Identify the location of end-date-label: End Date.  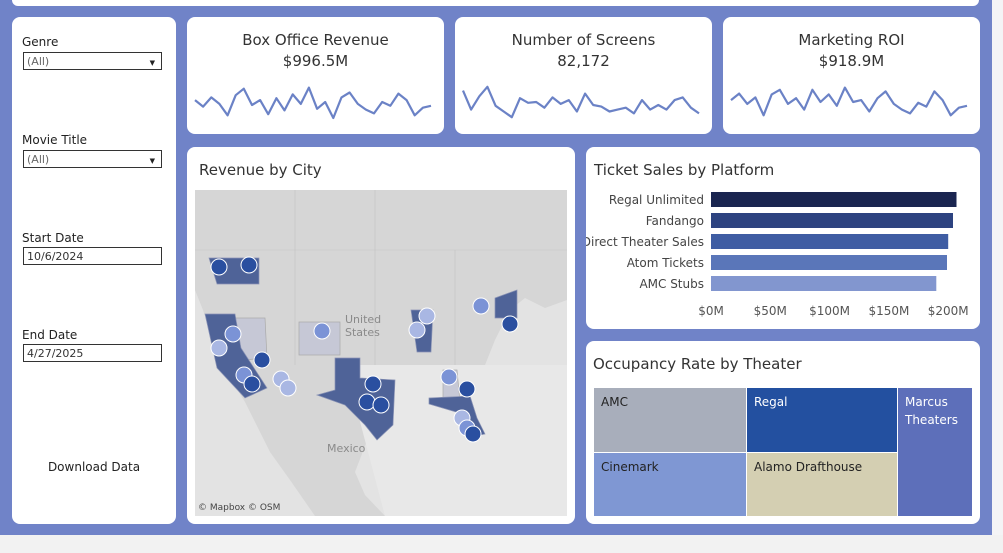
(50, 335).